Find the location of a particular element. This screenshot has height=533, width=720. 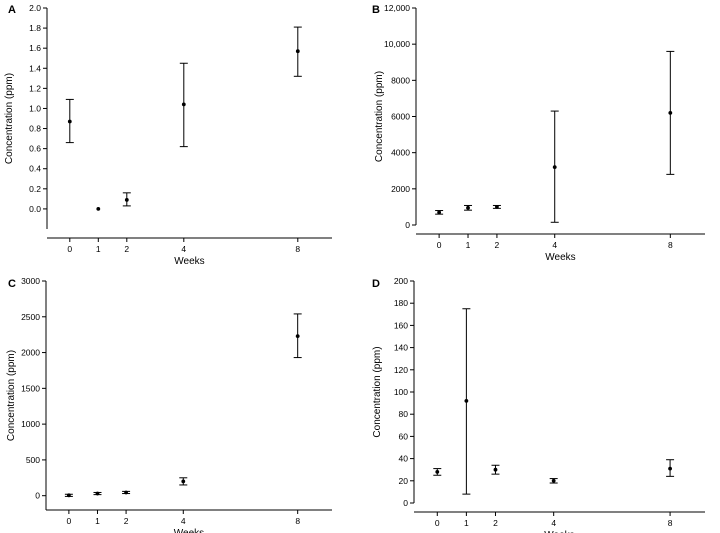

y-tick-label: 40 is located at coordinates (404, 459).